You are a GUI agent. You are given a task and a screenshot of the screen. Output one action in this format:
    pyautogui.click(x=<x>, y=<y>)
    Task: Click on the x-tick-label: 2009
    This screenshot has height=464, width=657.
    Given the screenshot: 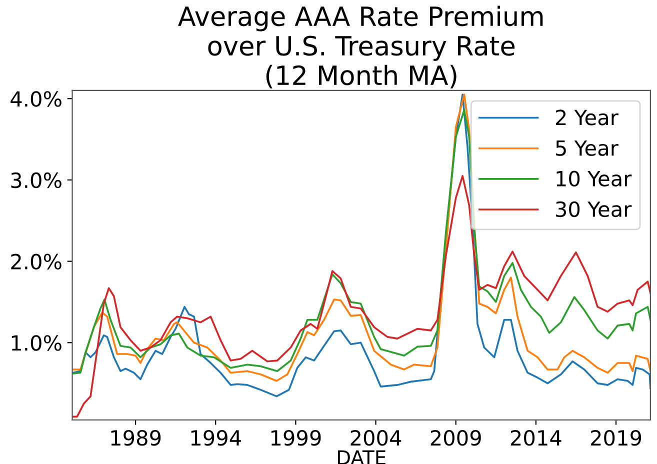 What is the action you would take?
    pyautogui.click(x=455, y=438)
    